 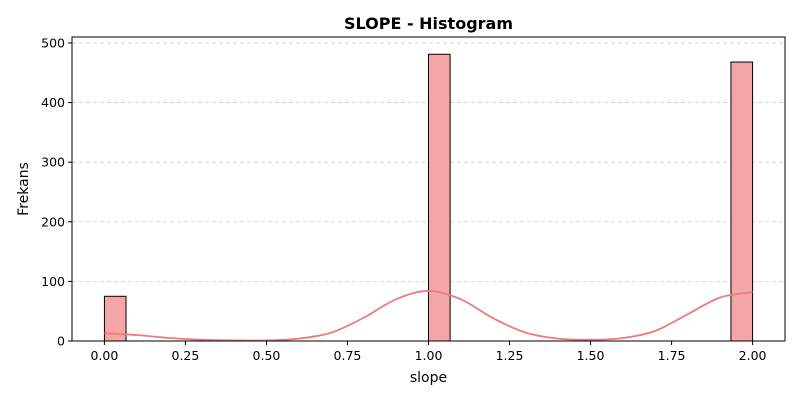 I want to click on x-tick-label: 1.50, so click(x=591, y=355).